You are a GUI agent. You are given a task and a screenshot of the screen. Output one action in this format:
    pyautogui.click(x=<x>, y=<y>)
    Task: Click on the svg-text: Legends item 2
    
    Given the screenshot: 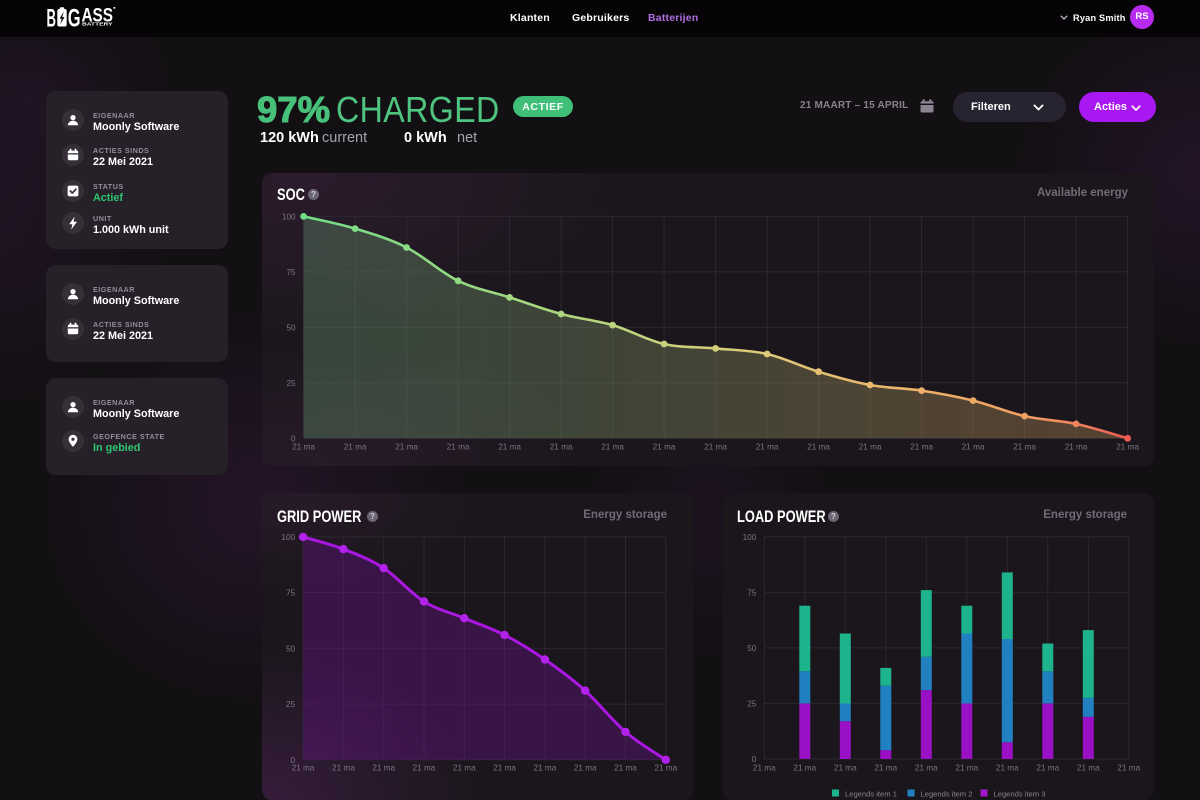 What is the action you would take?
    pyautogui.click(x=947, y=794)
    